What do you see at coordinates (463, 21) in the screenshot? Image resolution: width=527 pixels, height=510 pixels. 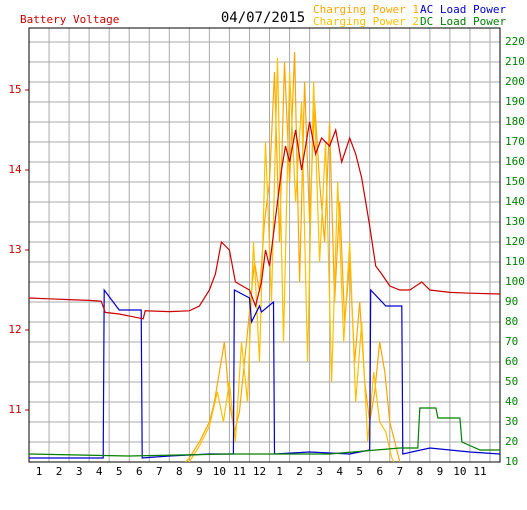 I see `legend-label: DC Load Power` at bounding box center [463, 21].